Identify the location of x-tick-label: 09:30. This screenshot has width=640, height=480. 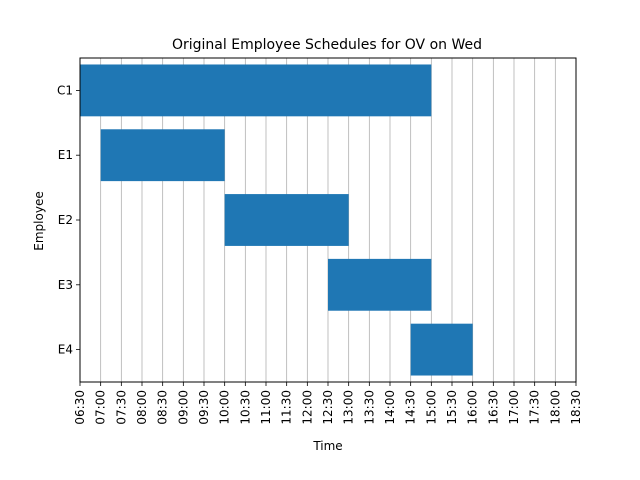
(204, 407).